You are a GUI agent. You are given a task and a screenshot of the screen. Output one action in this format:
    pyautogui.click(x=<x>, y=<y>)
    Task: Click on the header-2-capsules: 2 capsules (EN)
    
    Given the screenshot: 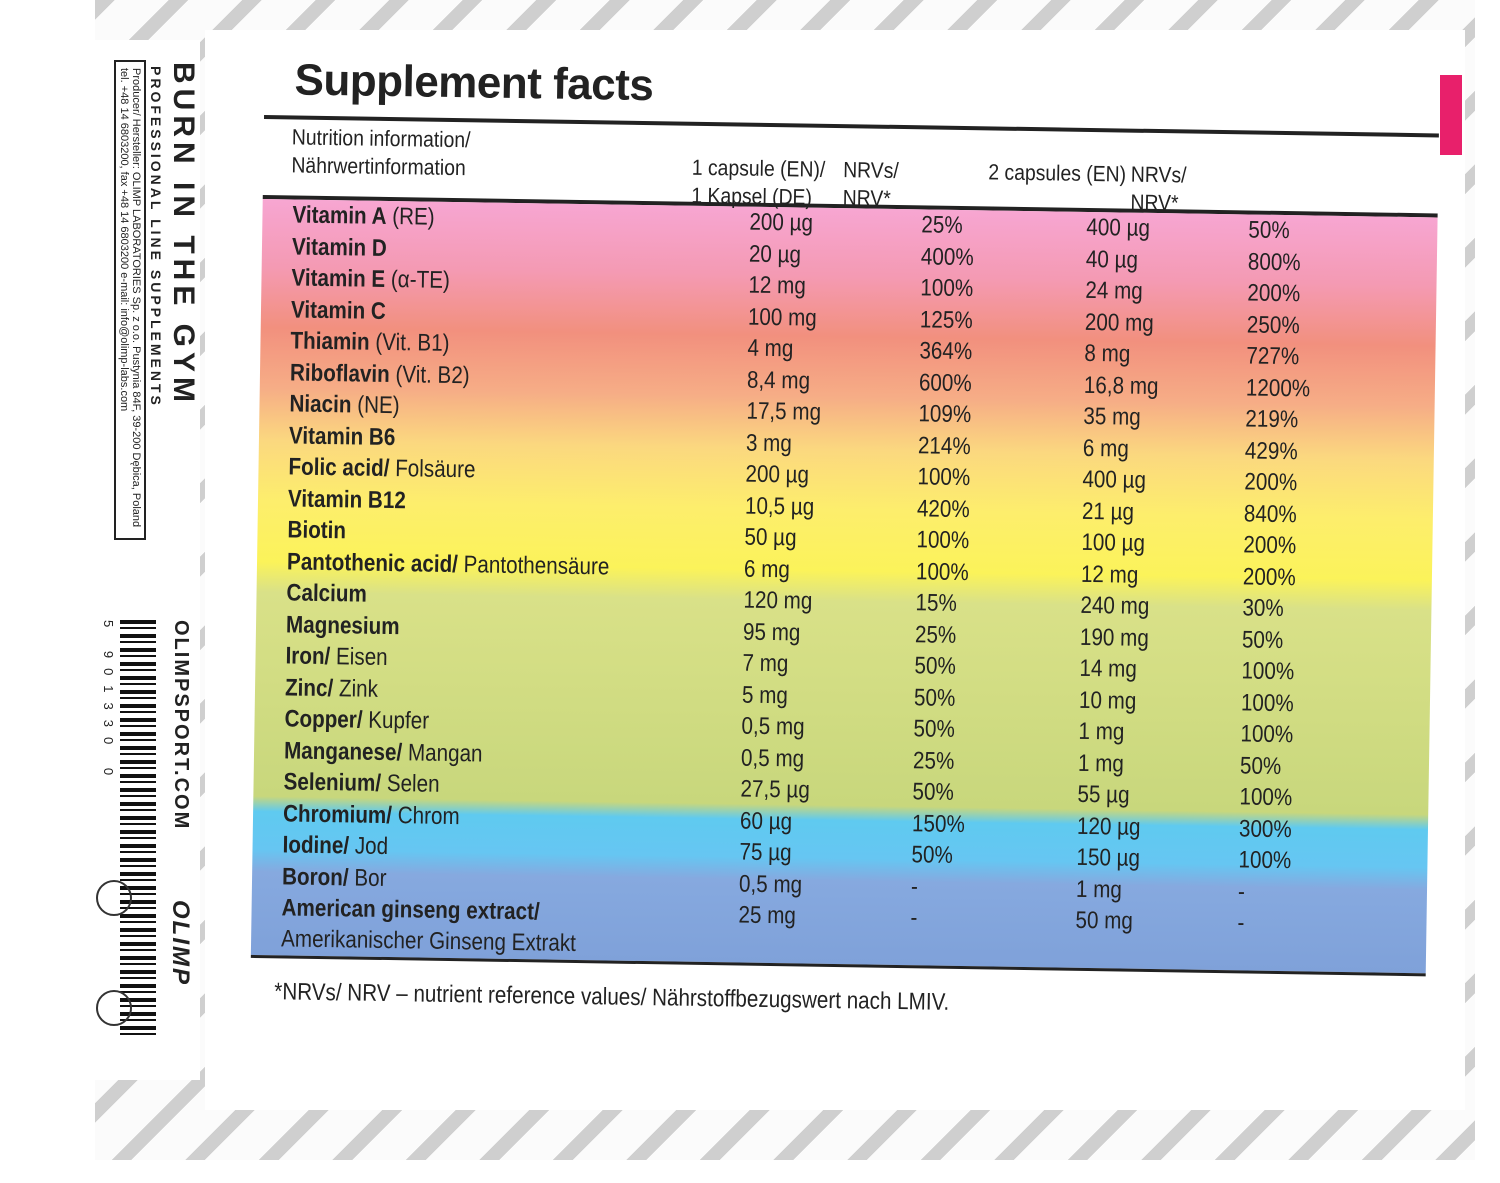 What is the action you would take?
    pyautogui.click(x=1057, y=173)
    